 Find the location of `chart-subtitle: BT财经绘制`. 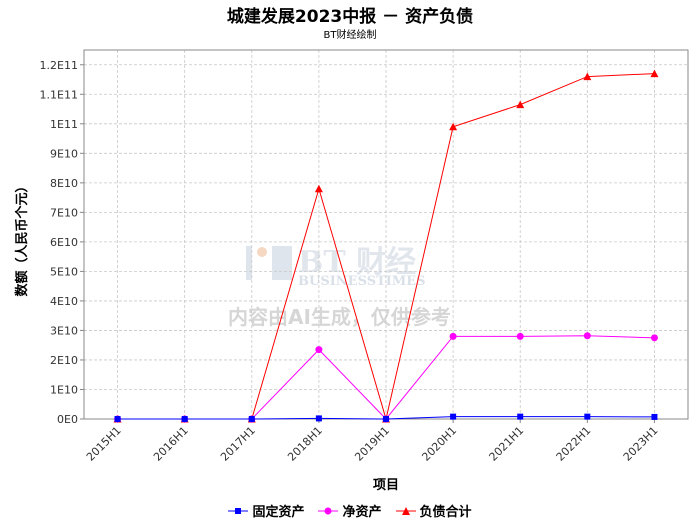

chart-subtitle: BT财经绘制 is located at coordinates (350, 35).